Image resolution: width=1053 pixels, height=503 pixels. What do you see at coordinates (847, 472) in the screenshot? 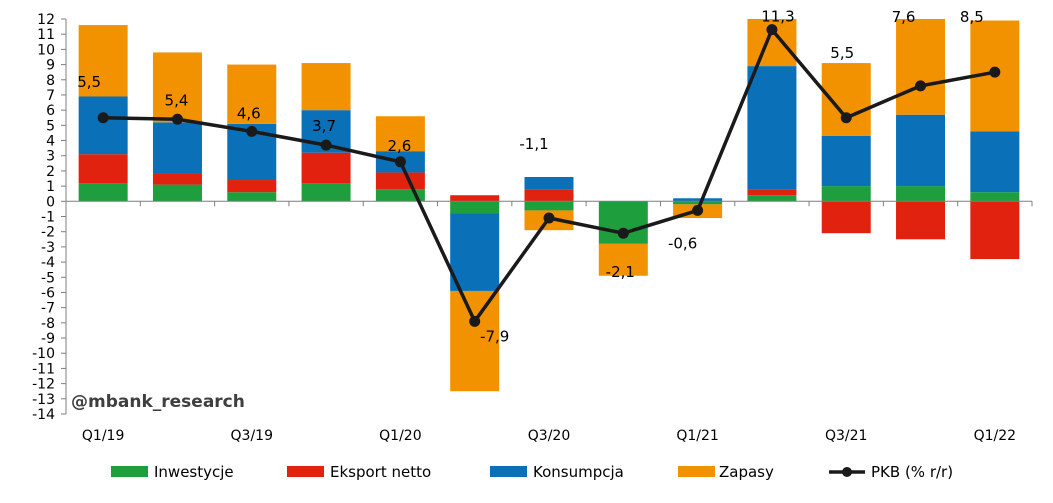
I see `legend-marker-gdp` at bounding box center [847, 472].